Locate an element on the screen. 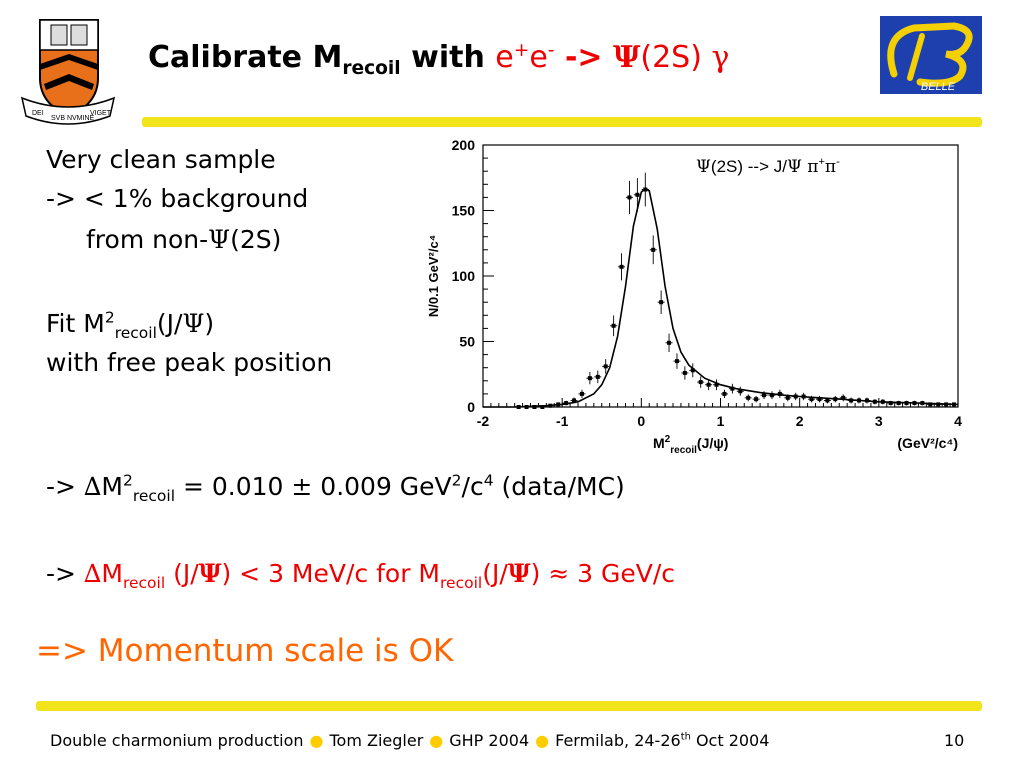 The height and width of the screenshot is (768, 1024). header-rule is located at coordinates (562, 122).